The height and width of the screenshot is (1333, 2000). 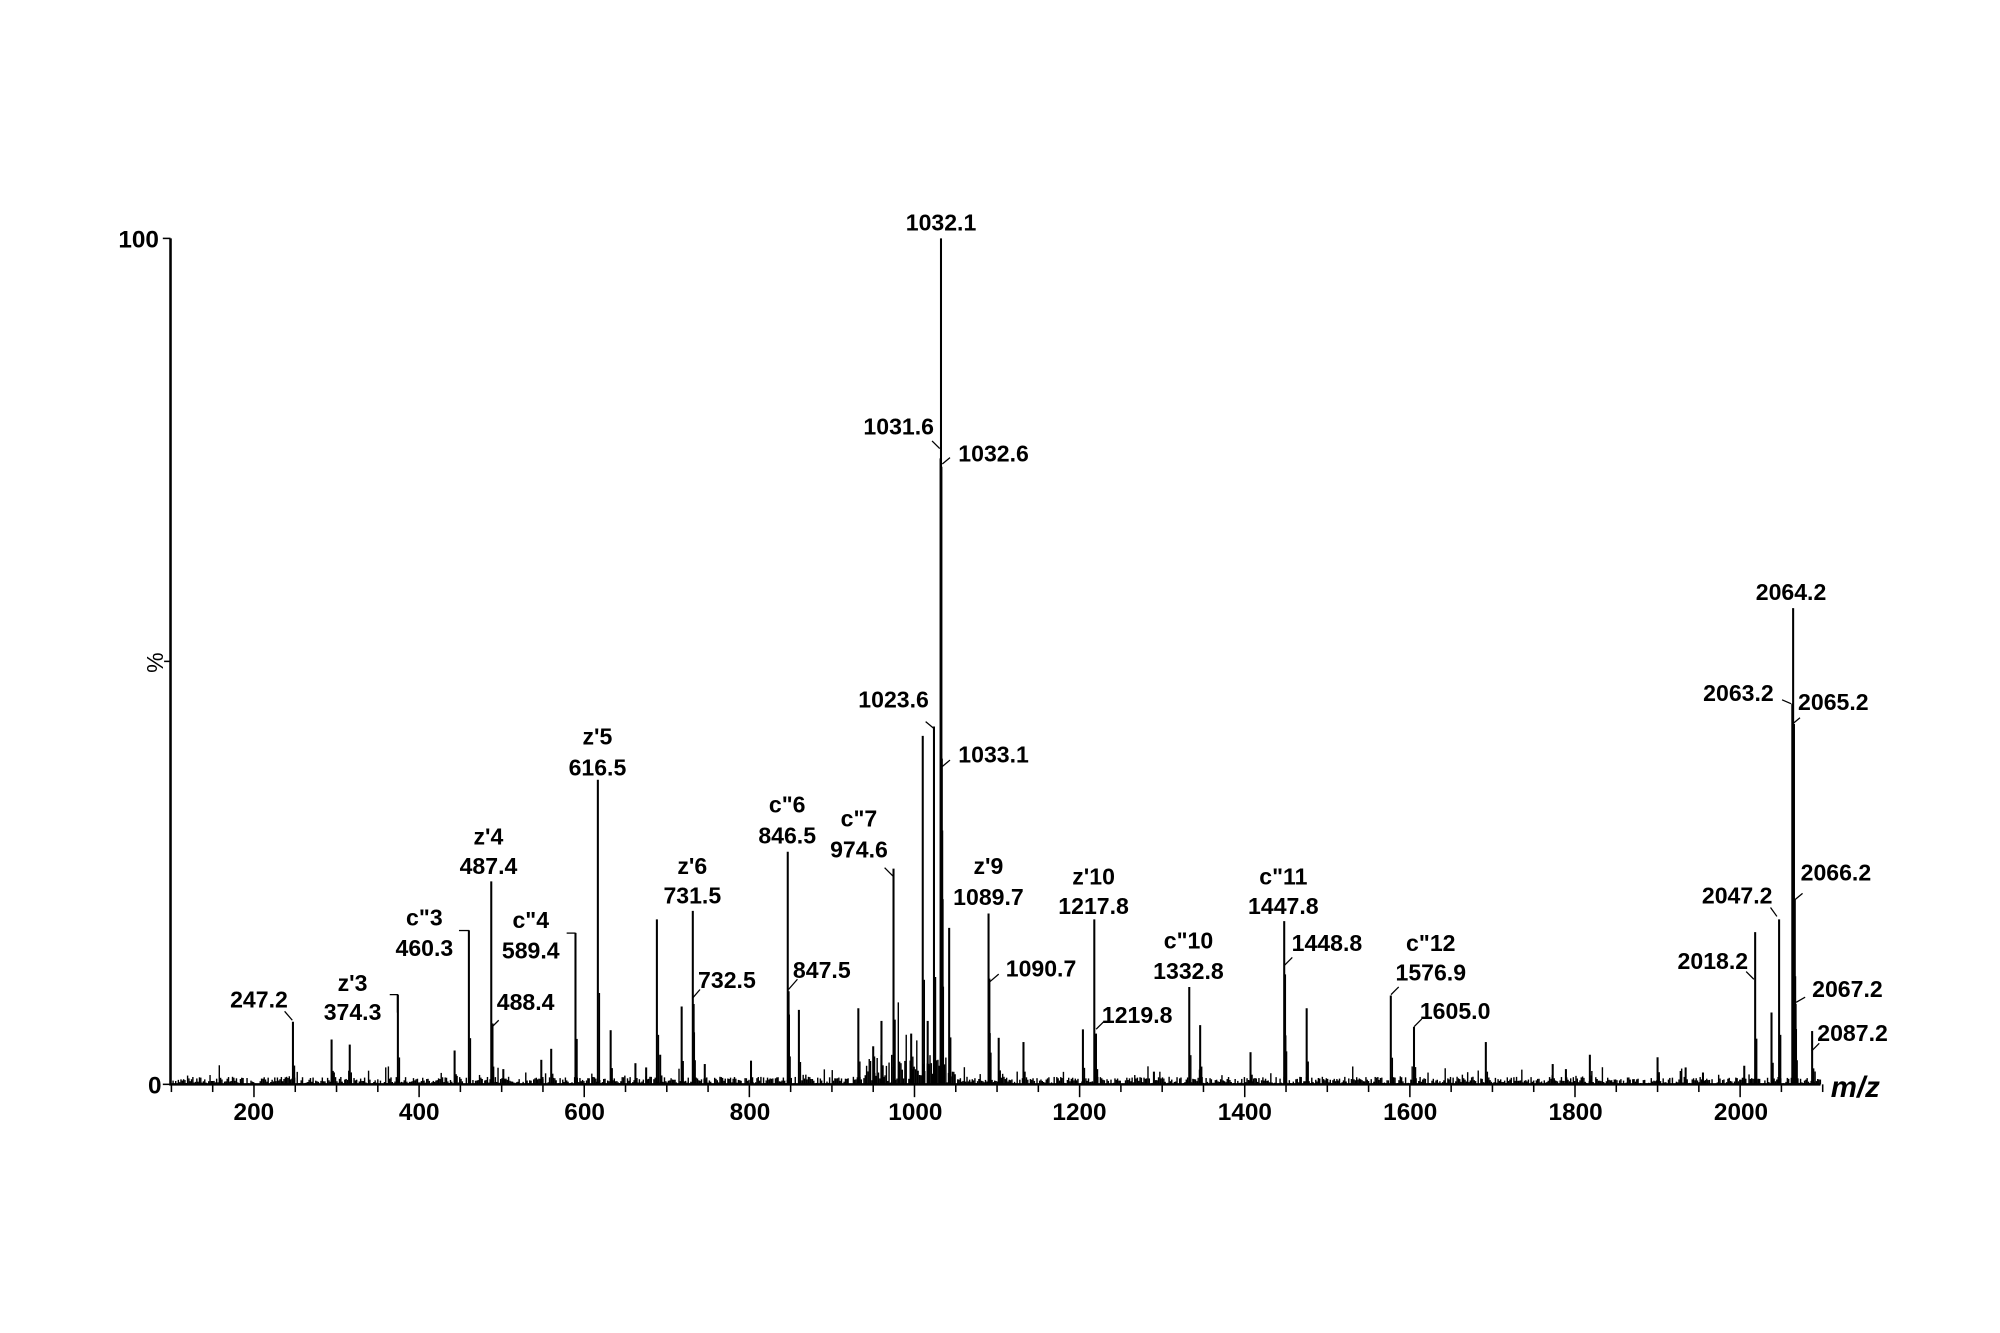 What do you see at coordinates (1737, 896) in the screenshot?
I see `label-2047: 2047.2` at bounding box center [1737, 896].